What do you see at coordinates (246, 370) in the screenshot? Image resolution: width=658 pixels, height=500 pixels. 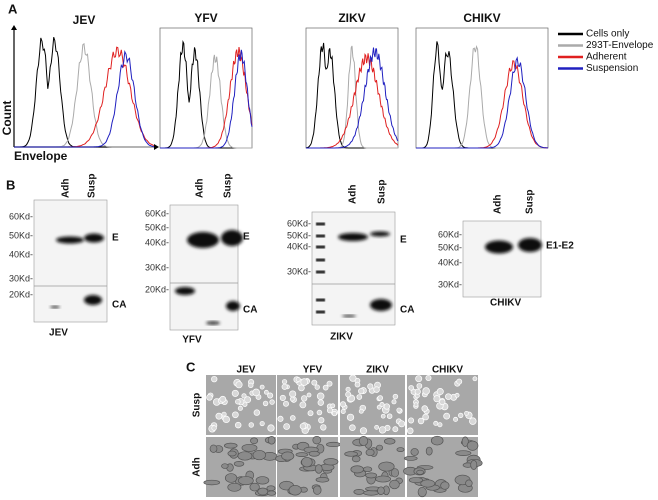 I see `column-label: JEV` at bounding box center [246, 370].